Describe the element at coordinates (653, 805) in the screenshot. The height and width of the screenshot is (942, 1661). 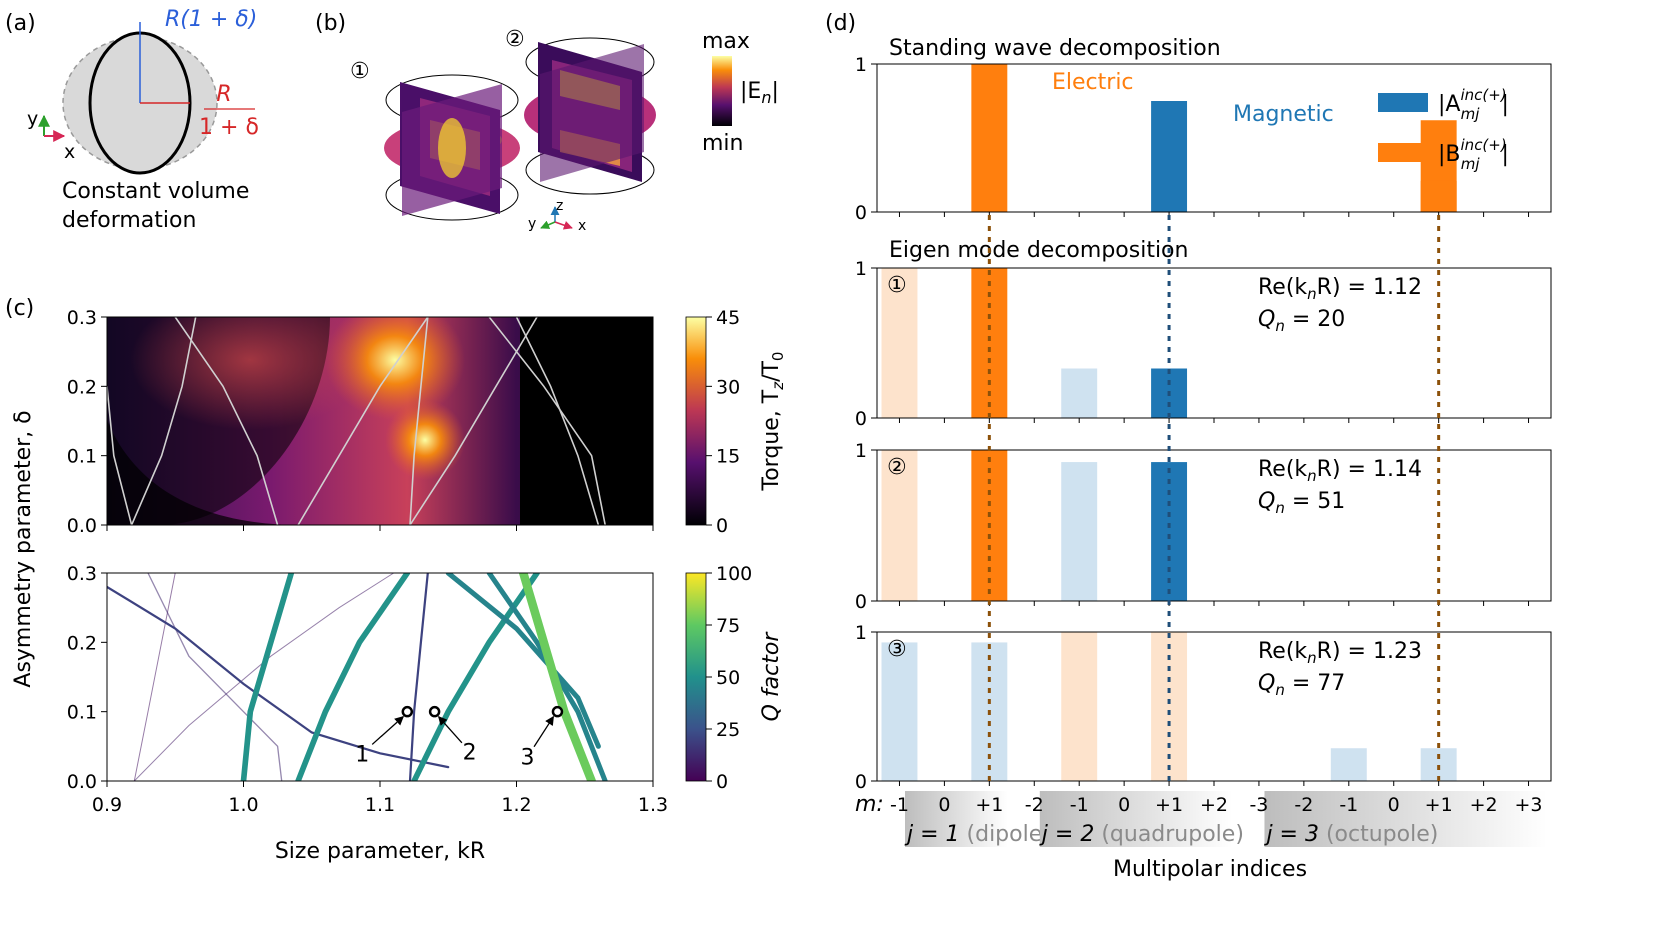
I see `x-tick-label: 1.3` at that location.